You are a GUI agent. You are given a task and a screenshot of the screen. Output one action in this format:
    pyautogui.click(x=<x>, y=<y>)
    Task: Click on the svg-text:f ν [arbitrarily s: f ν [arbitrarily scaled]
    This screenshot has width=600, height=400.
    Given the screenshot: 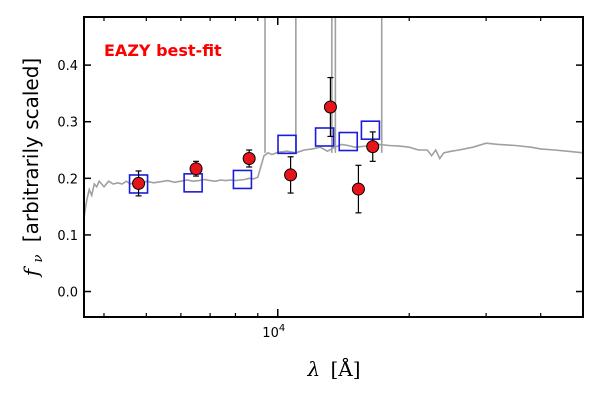 What is the action you would take?
    pyautogui.click(x=33, y=168)
    